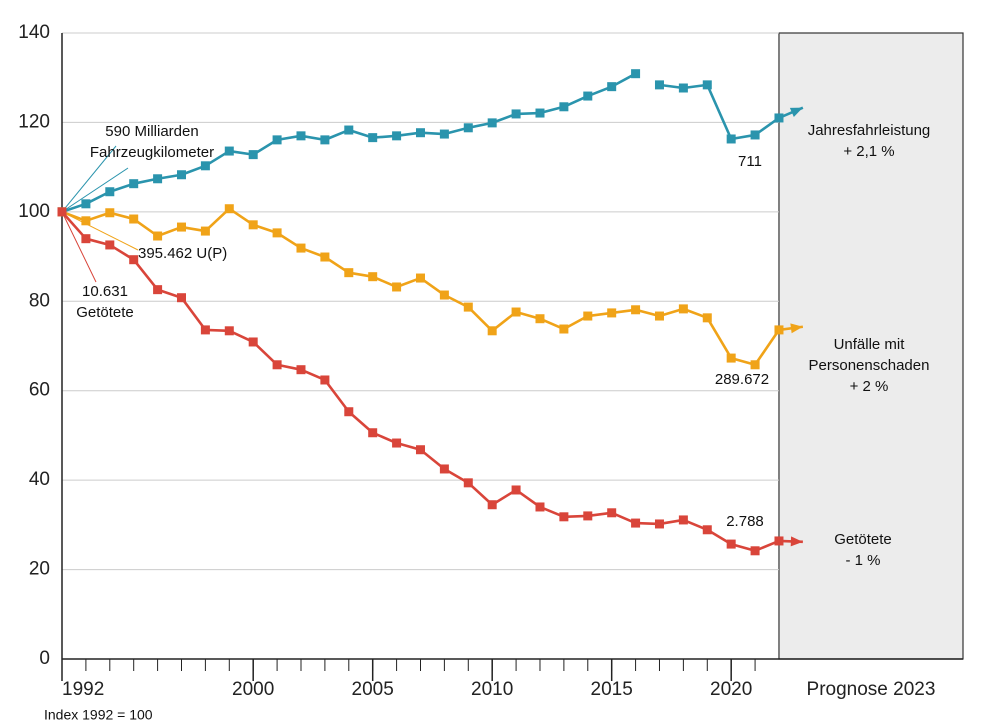 The image size is (999, 728). Describe the element at coordinates (98, 715) in the screenshot. I see `footnote: Index 1992 = 100` at that location.